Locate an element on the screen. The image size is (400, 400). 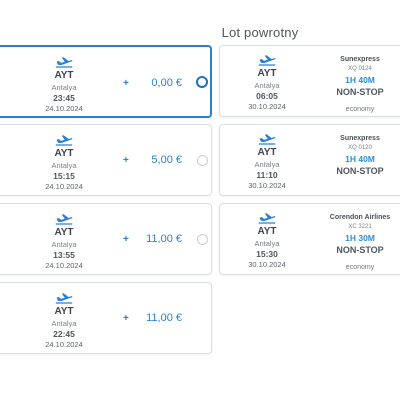
flight-duration: 1H 30M is located at coordinates (360, 238).